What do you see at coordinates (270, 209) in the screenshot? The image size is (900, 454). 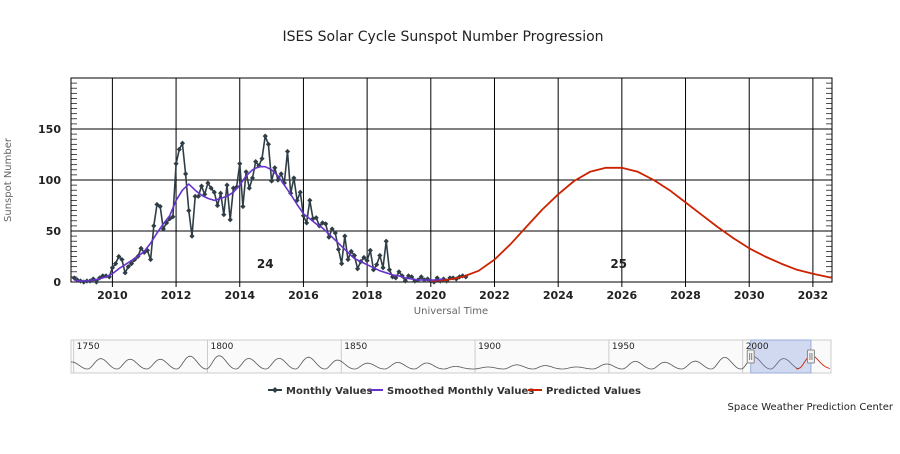 I see `series-line` at bounding box center [270, 209].